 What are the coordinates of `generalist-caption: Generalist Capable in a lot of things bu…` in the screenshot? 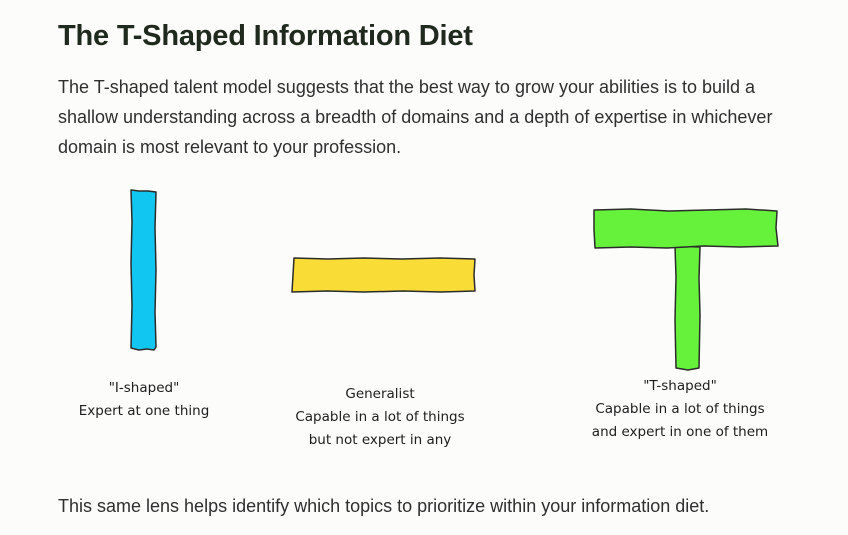 It's located at (380, 417).